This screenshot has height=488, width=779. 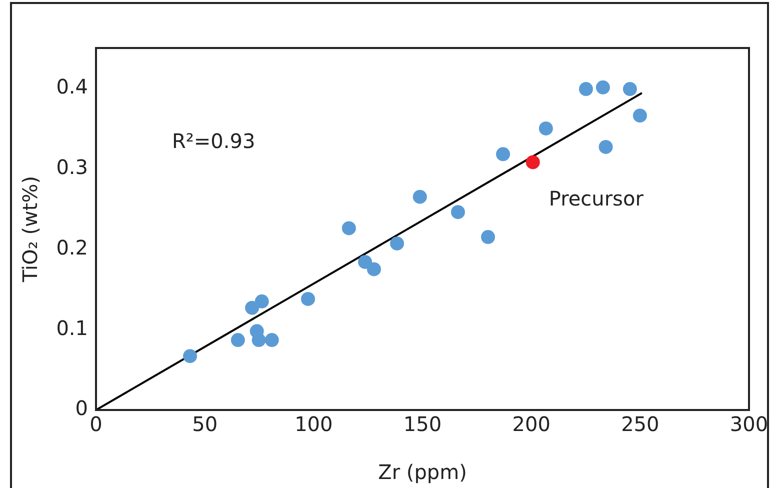 I want to click on annotation: R²=0.93, so click(x=214, y=141).